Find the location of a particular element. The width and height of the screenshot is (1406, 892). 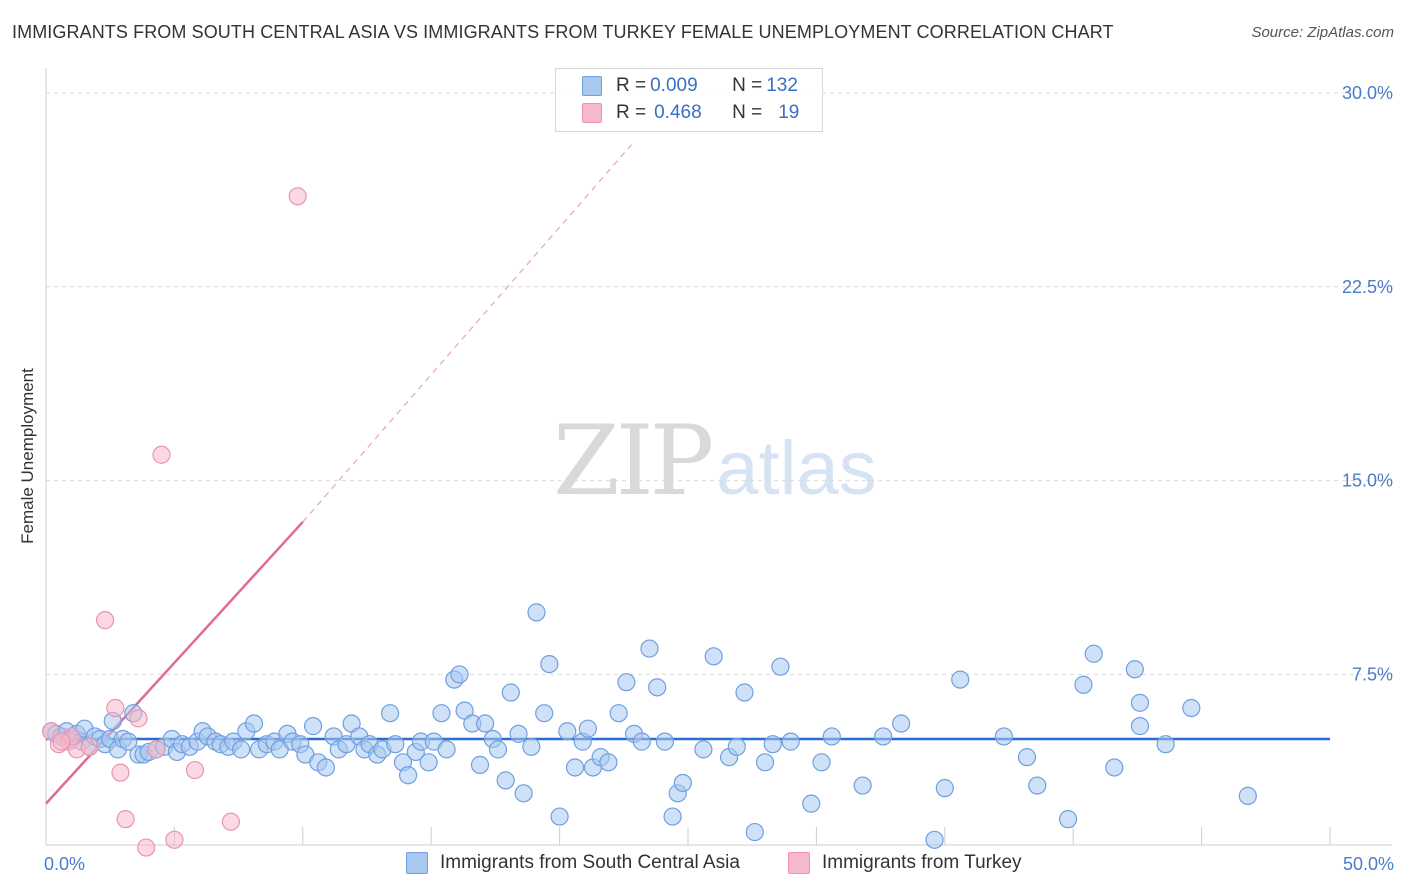

series-legend-item-turkey: Immigrants from Turkey is located at coordinates (905, 863).